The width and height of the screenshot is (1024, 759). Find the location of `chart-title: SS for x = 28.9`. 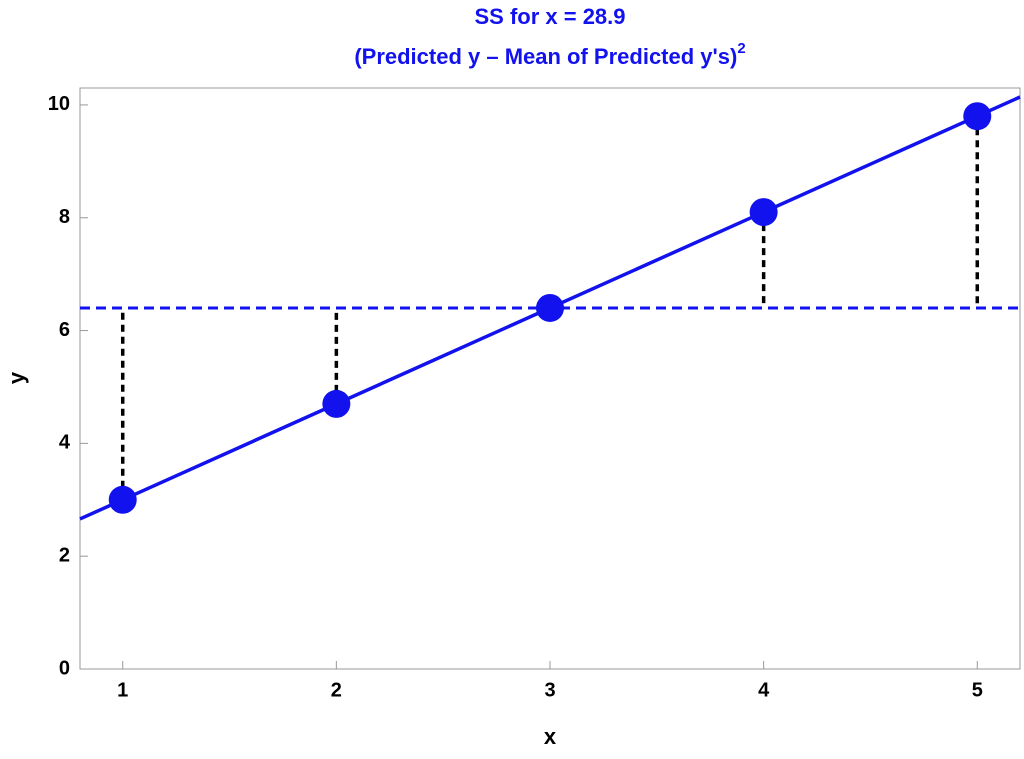

chart-title: SS for x = 28.9 is located at coordinates (549, 16).